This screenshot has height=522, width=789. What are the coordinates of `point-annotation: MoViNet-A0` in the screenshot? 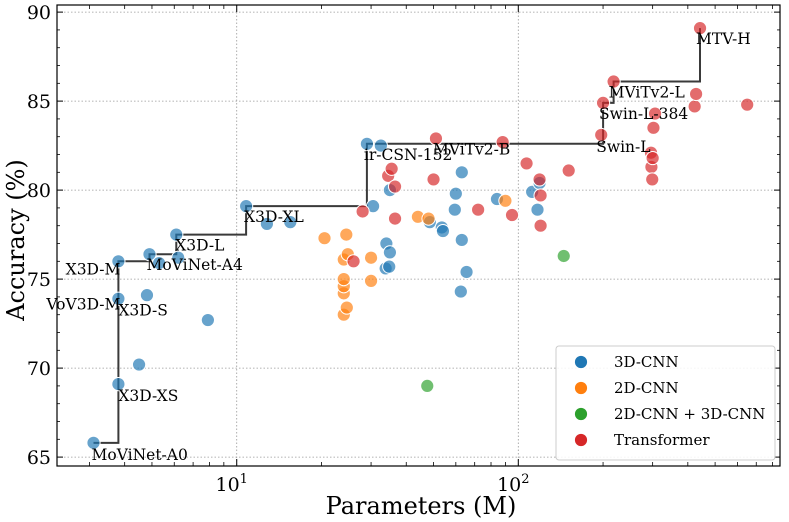 It's located at (140, 455).